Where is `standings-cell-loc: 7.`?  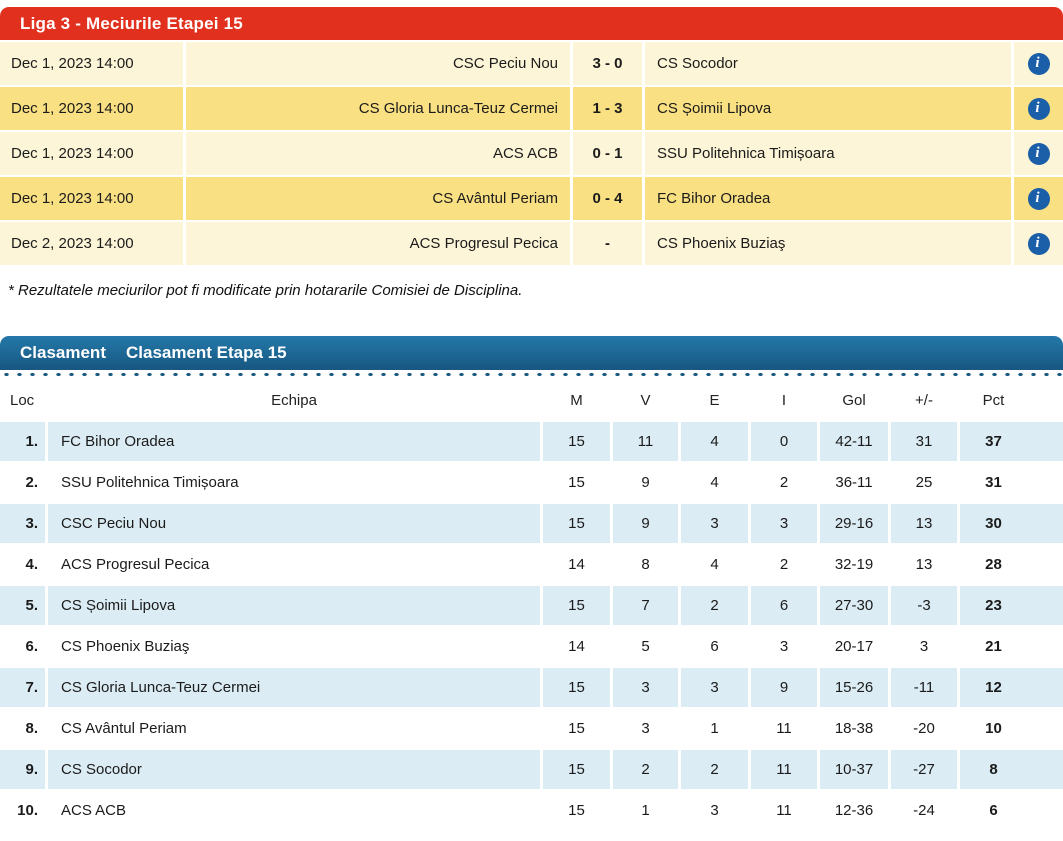 standings-cell-loc: 7. is located at coordinates (22, 687).